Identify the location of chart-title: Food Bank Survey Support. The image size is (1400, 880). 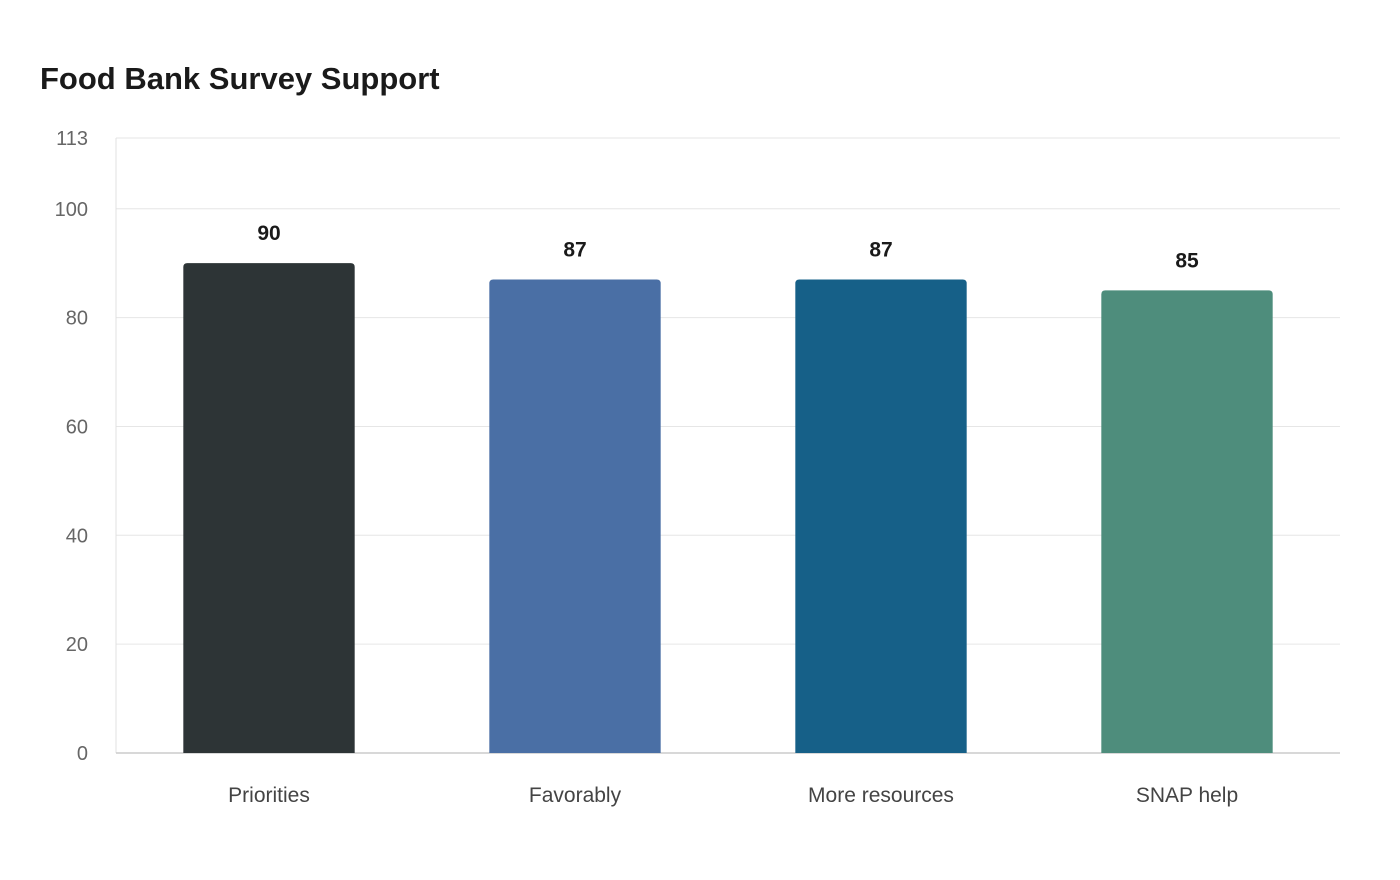
(240, 78).